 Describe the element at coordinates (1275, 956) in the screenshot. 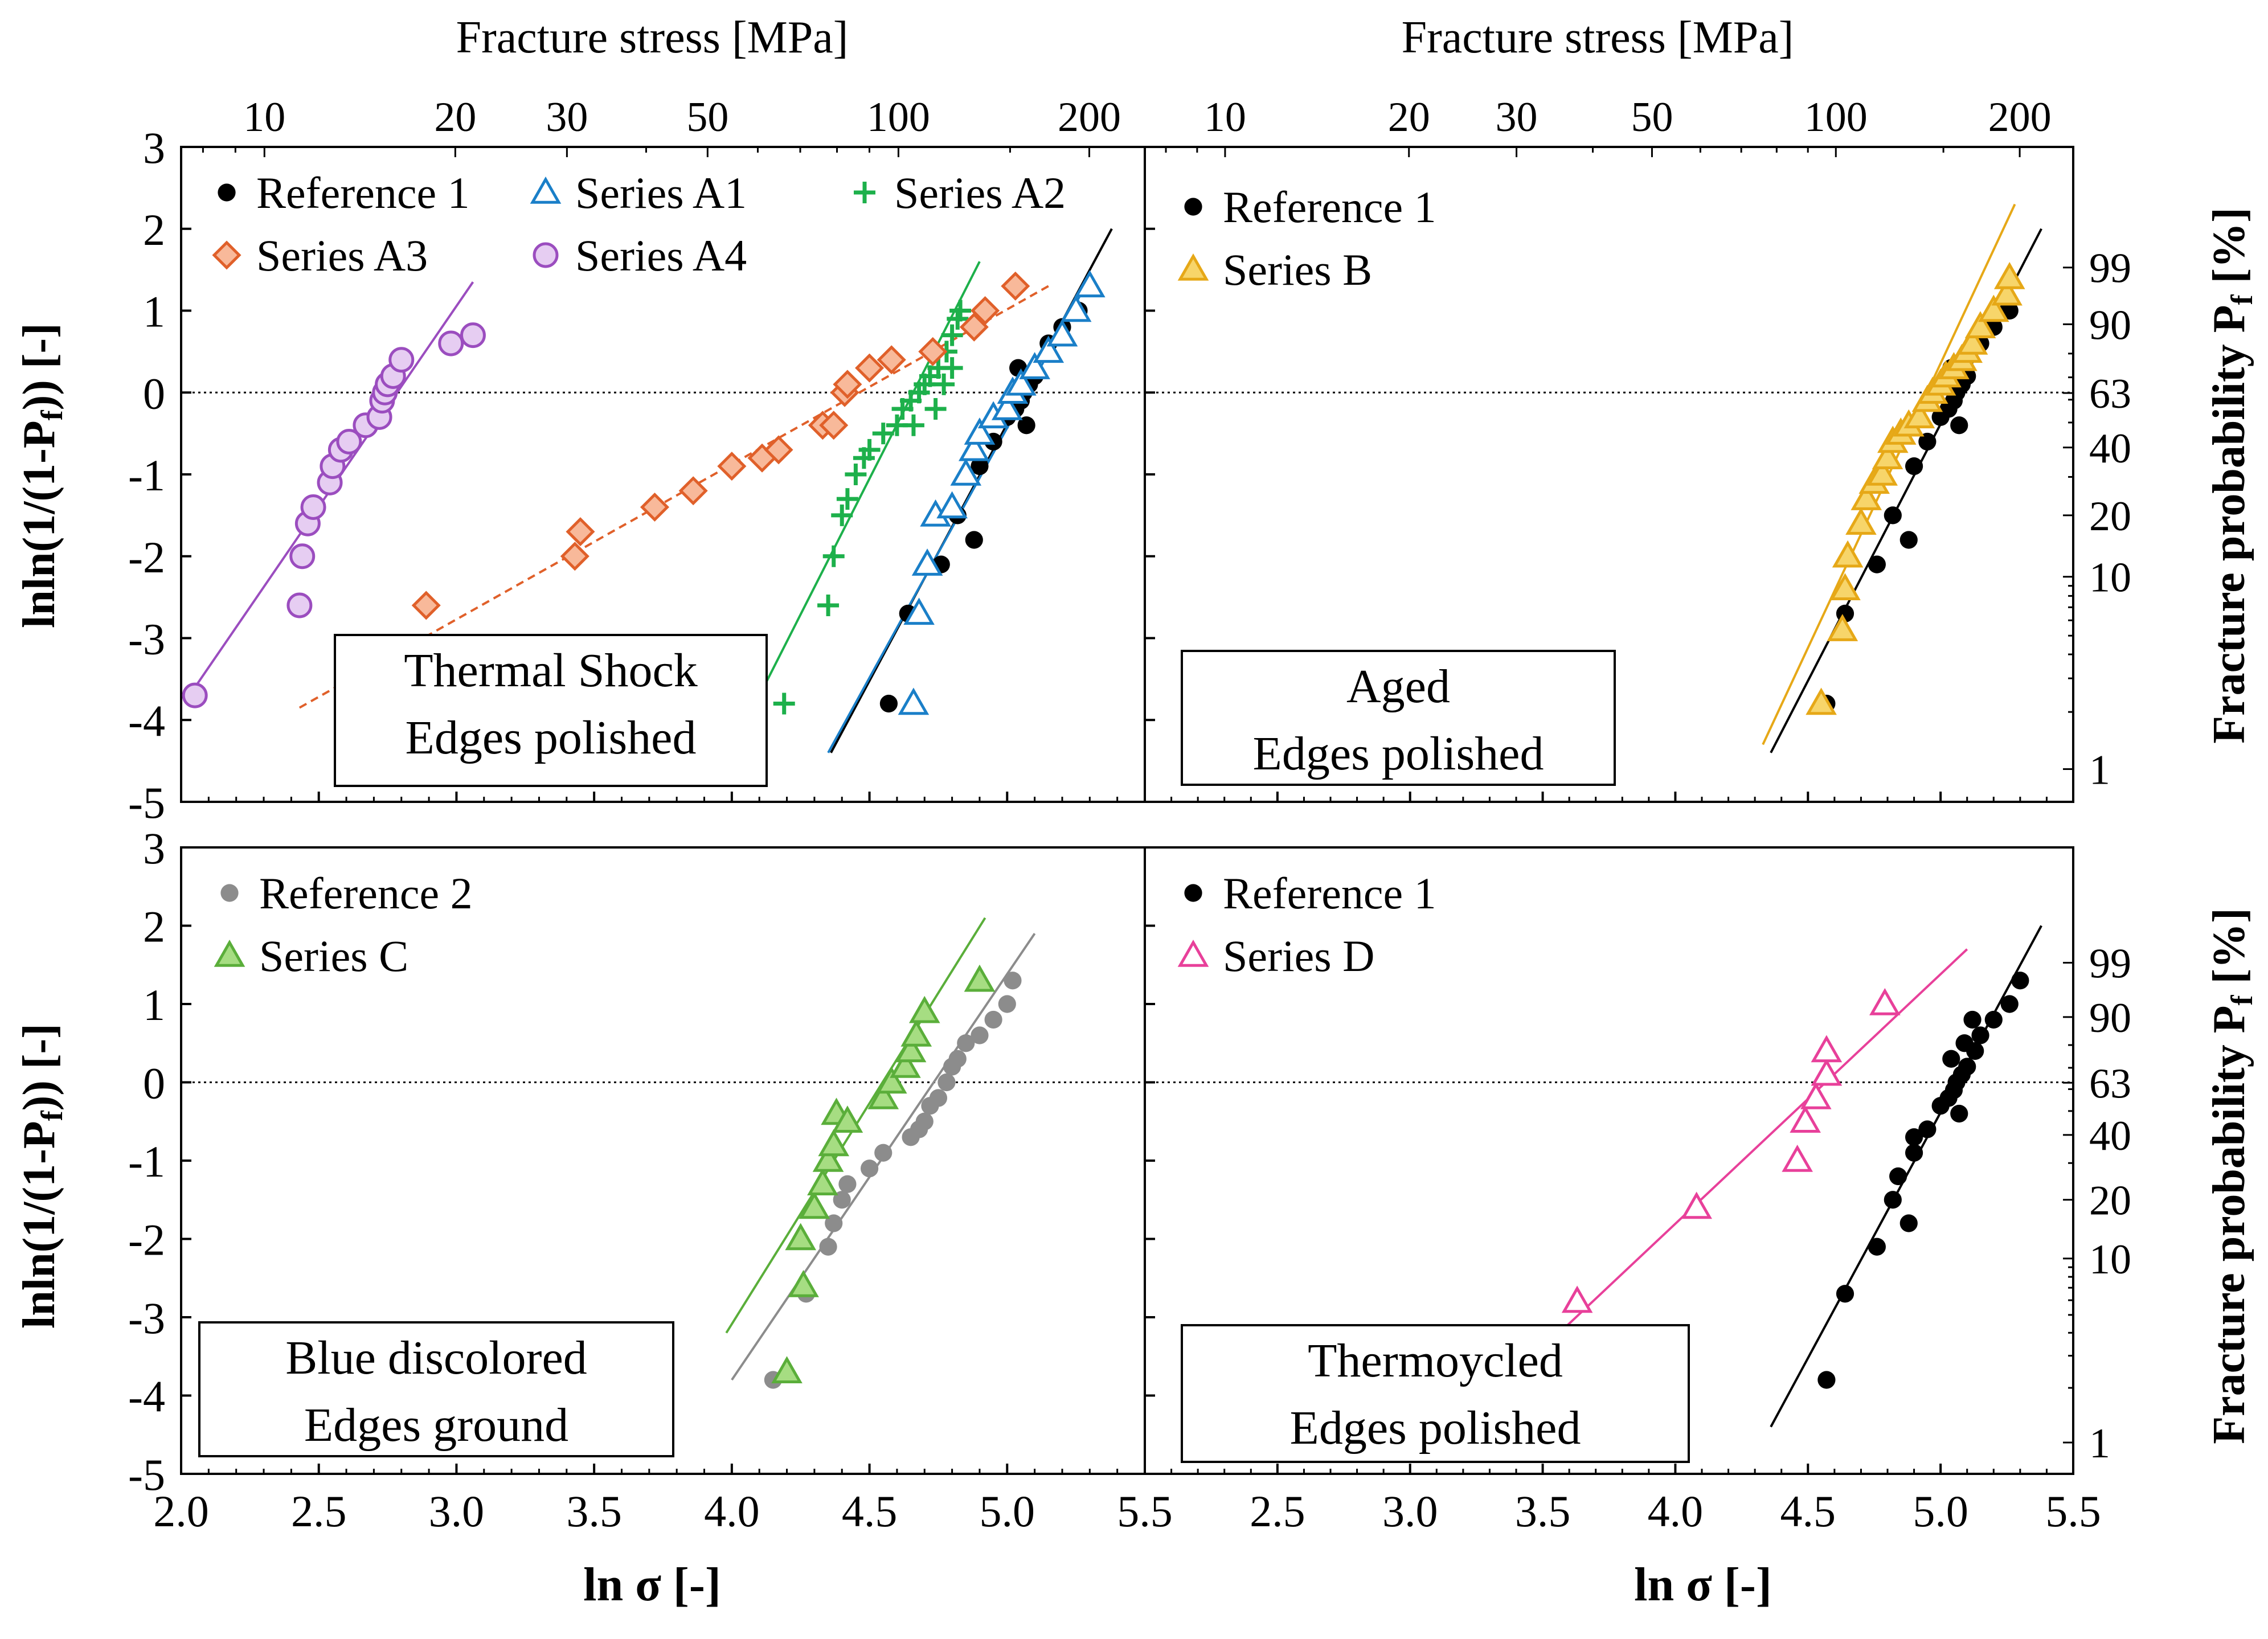

I see `legend-entry: Series D` at that location.